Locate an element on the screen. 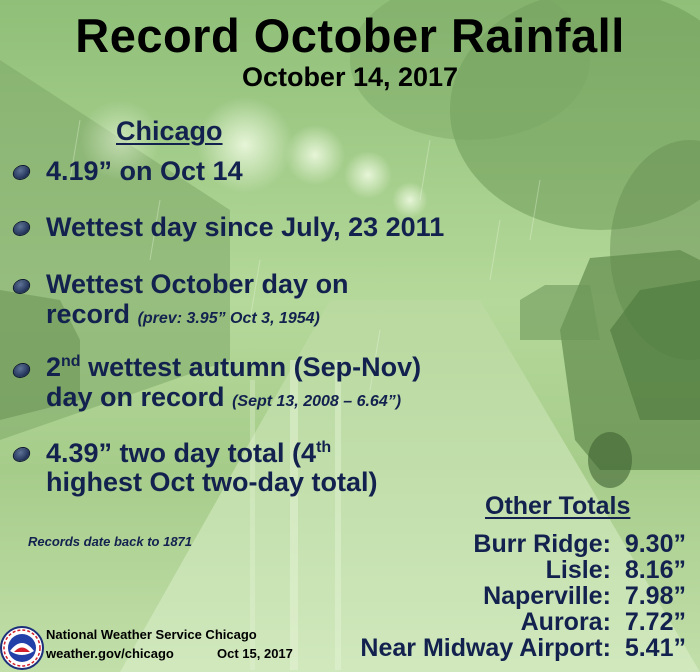 The height and width of the screenshot is (672, 700). chicago-item-5-line2: highest Oct two-day total) is located at coordinates (212, 482).